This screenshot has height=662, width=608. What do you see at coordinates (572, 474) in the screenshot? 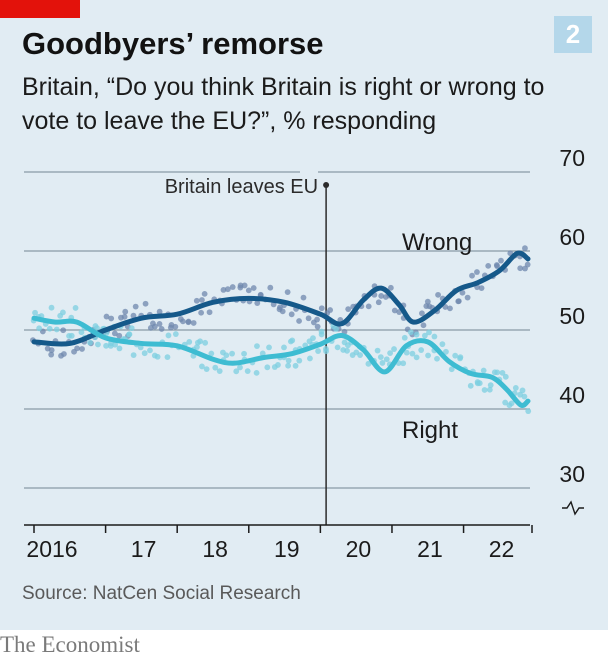
I see `y-tick-label-30: 30` at bounding box center [572, 474].